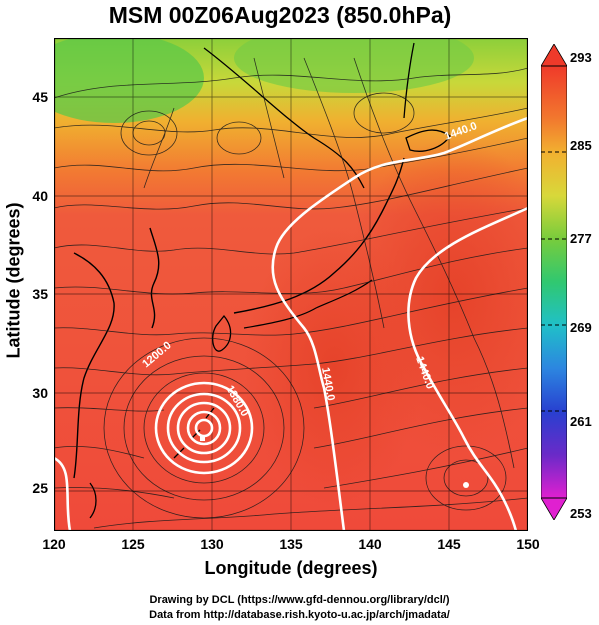 Image resolution: width=599 pixels, height=625 pixels. What do you see at coordinates (581, 238) in the screenshot?
I see `colorbar-tick-label: 277` at bounding box center [581, 238].